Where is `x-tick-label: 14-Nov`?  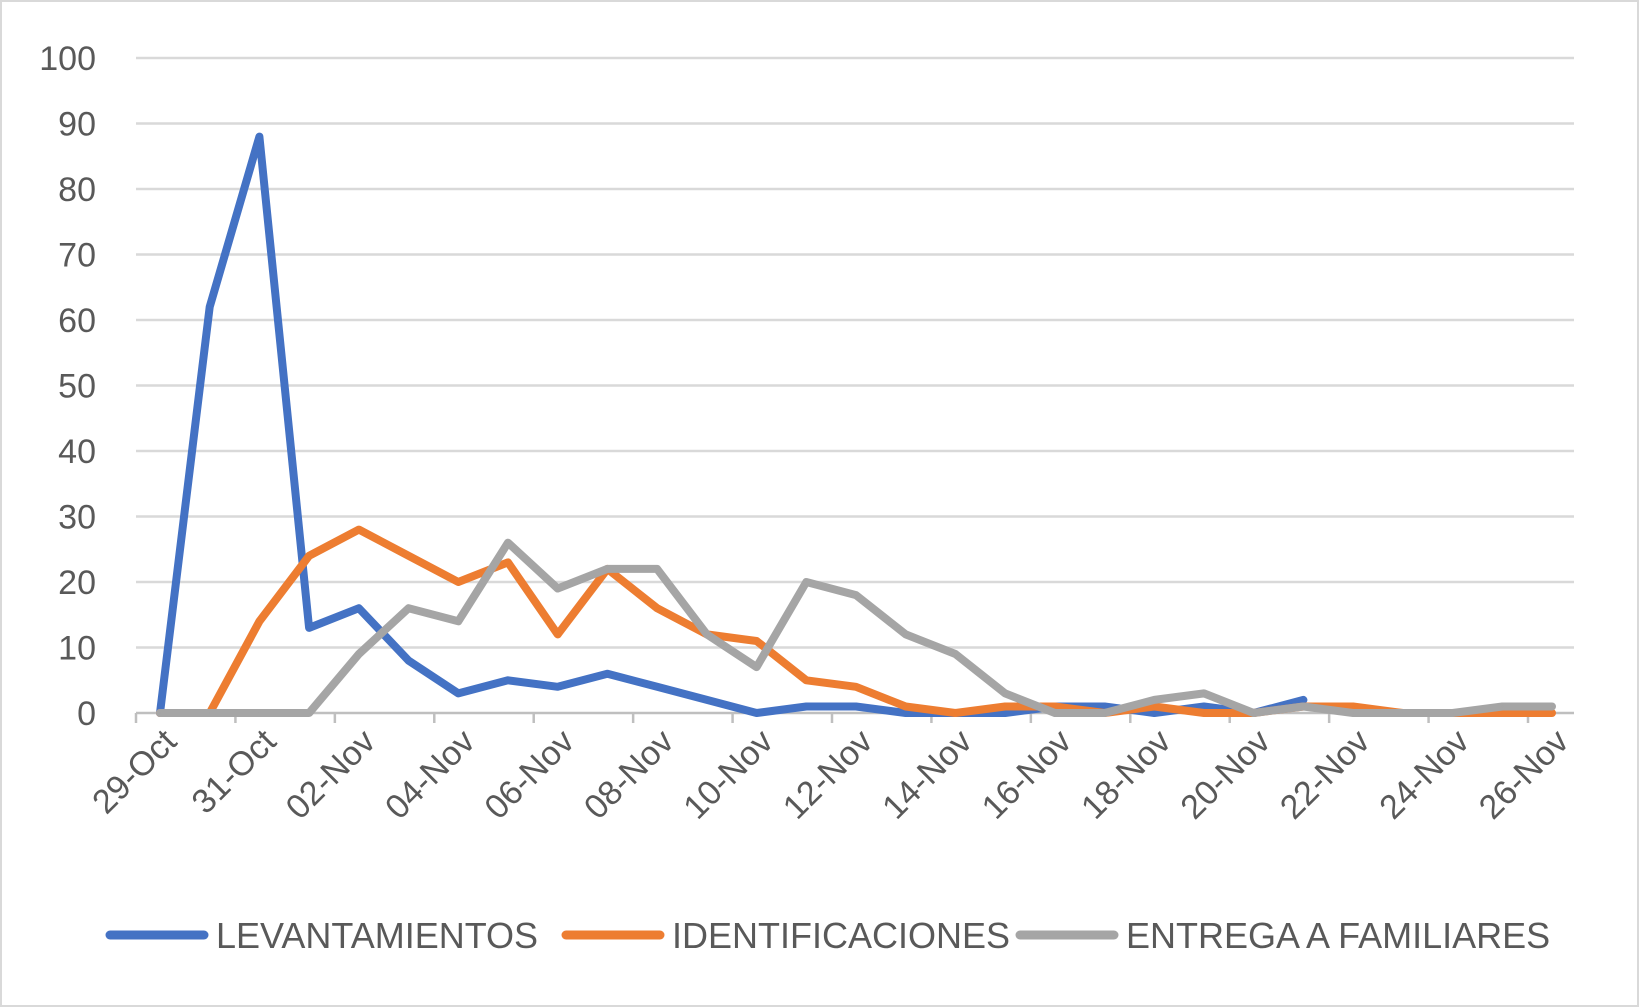 x-tick-label: 14-Nov is located at coordinates (927, 774).